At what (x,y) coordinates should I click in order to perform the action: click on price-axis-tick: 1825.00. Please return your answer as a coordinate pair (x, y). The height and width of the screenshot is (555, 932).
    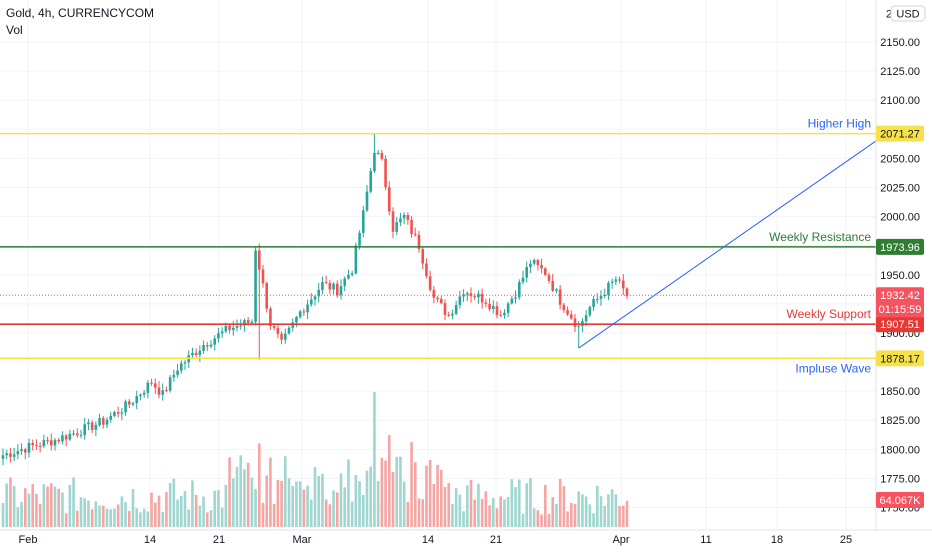
    Looking at the image, I should click on (900, 421).